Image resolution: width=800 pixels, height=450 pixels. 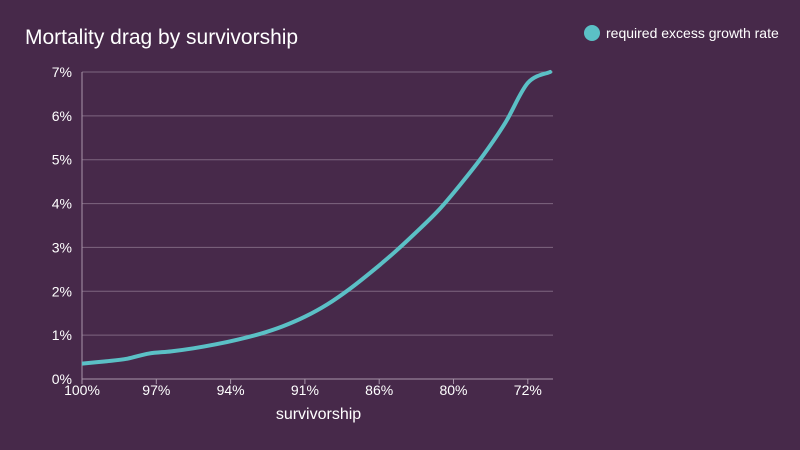 I want to click on y-tick-label: 7%, so click(x=62, y=72).